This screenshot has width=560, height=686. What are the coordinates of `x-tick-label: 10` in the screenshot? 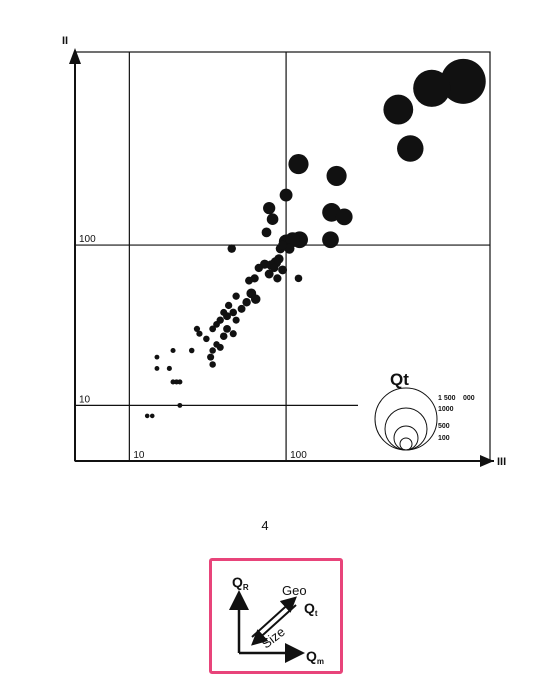 It's located at (139, 455).